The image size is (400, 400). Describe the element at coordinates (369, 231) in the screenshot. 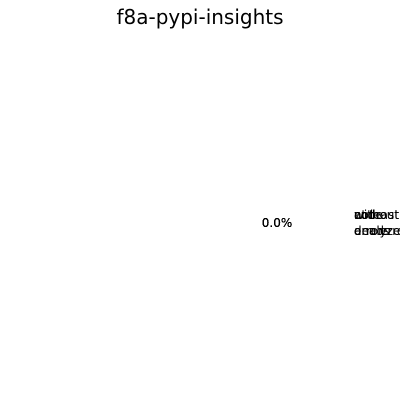

I see `slice-category-label-line: dead` at that location.